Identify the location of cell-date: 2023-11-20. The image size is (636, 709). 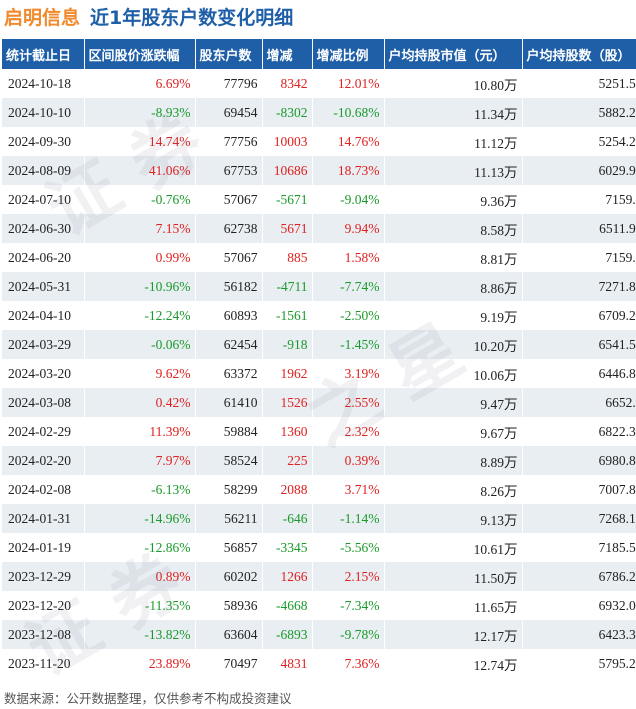
(43, 663).